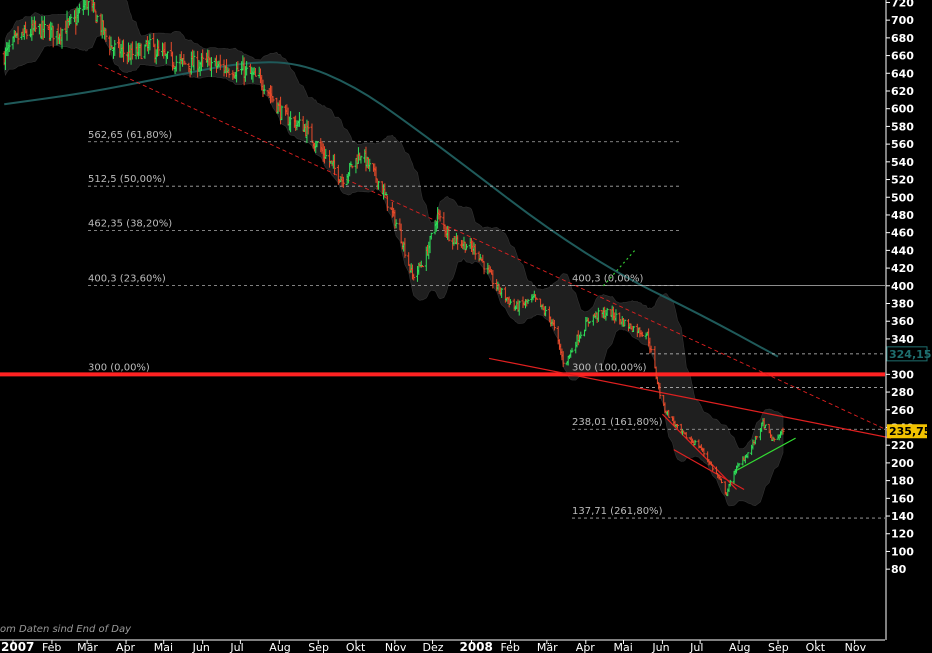  What do you see at coordinates (617, 511) in the screenshot?
I see `fib-label: 137,71 (261,80%)` at bounding box center [617, 511].